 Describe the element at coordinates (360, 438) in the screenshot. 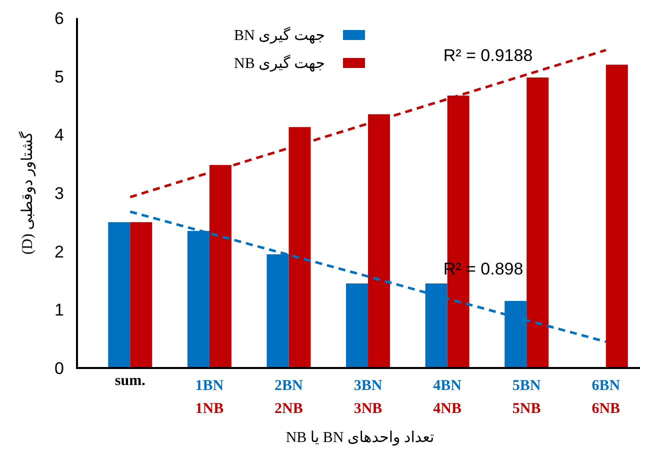

I see `x-axis-title: تعداد واحدهای BN یا NB` at that location.